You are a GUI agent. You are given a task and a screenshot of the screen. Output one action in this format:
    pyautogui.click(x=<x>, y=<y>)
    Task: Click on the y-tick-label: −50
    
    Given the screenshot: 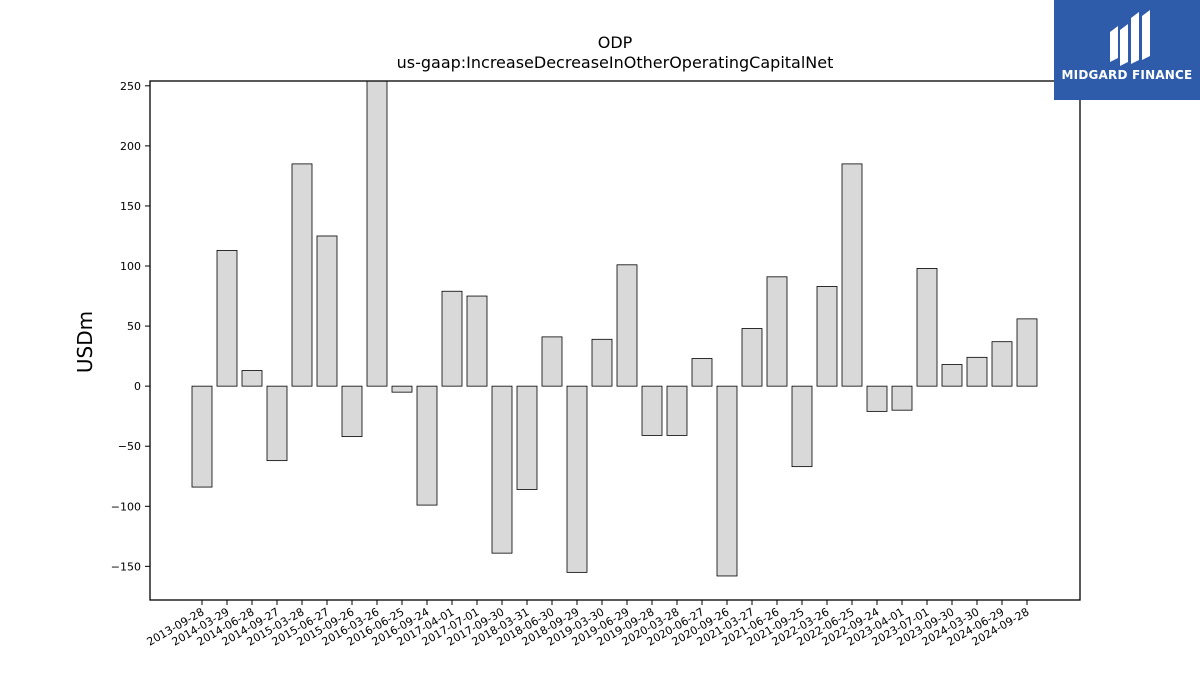 What is the action you would take?
    pyautogui.click(x=129, y=446)
    